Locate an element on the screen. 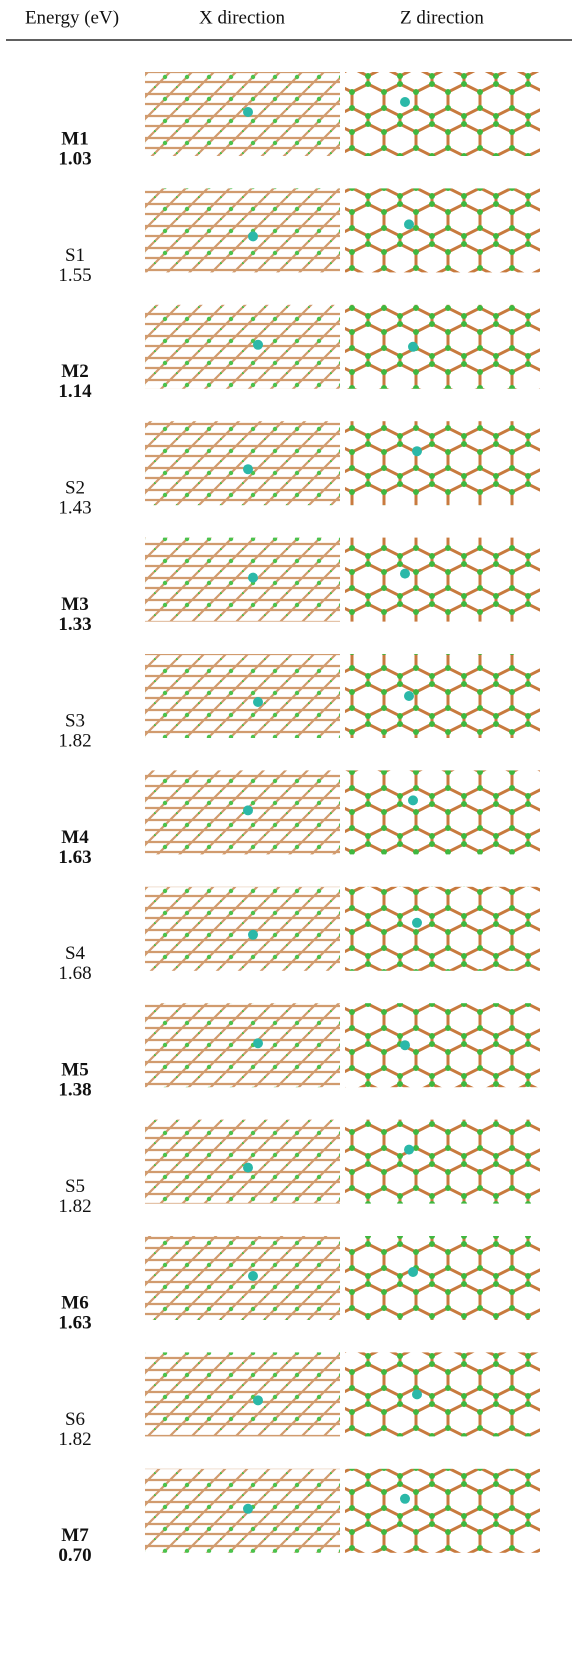  row-energy: 1.55 is located at coordinates (74, 275).